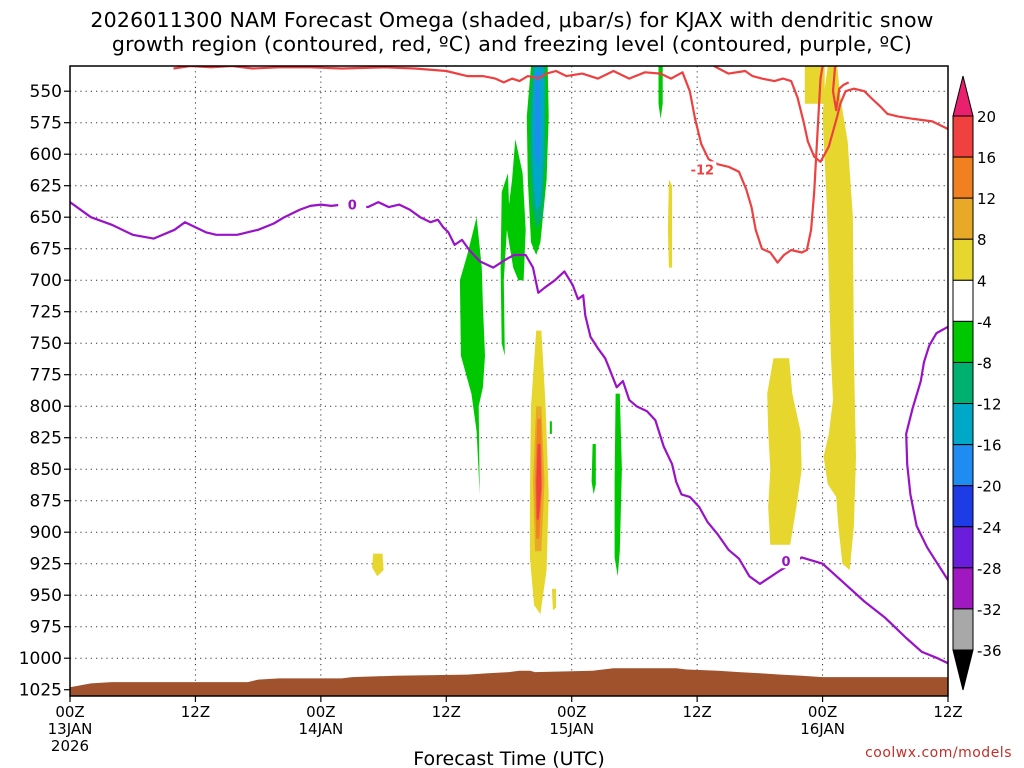 The height and width of the screenshot is (768, 1024). What do you see at coordinates (989, 528) in the screenshot?
I see `colorbar-label: -24` at bounding box center [989, 528].